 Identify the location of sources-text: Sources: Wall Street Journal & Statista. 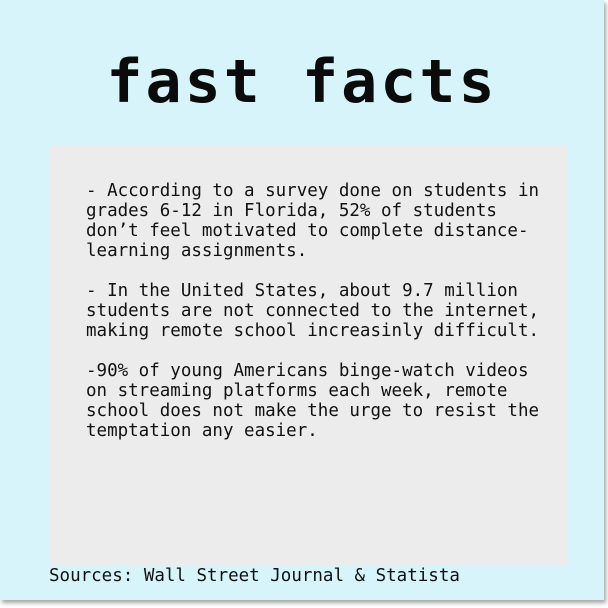
(254, 576).